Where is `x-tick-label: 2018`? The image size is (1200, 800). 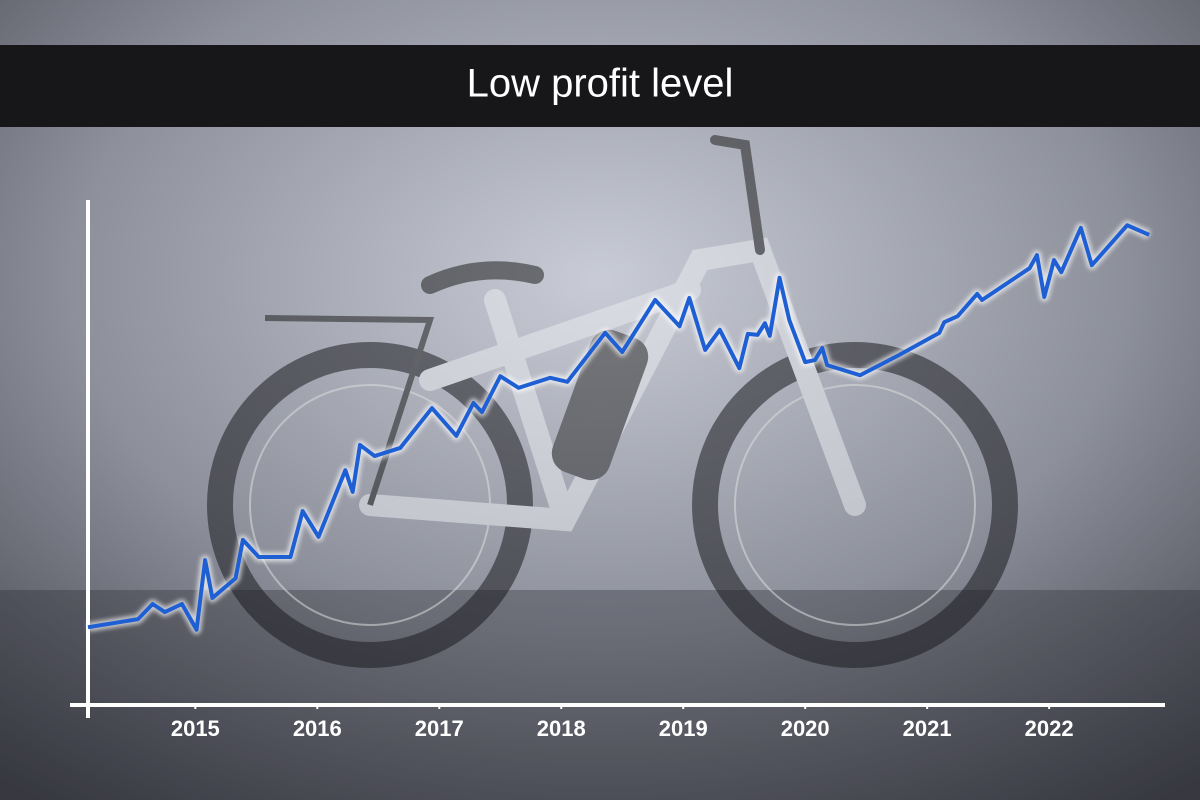 x-tick-label: 2018 is located at coordinates (561, 728).